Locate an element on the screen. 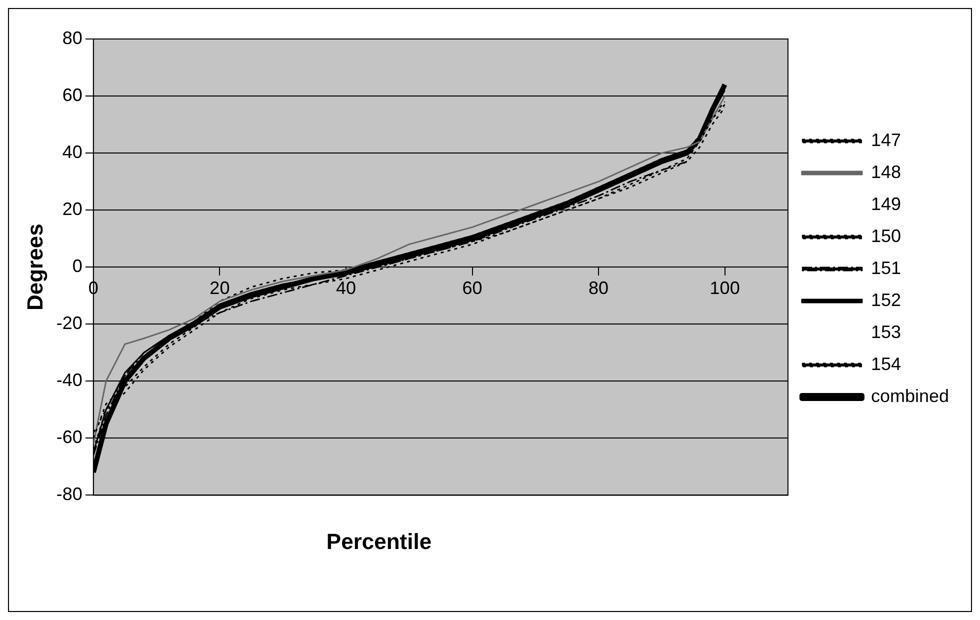 This screenshot has width=980, height=620. legend-label: 154 is located at coordinates (885, 364).